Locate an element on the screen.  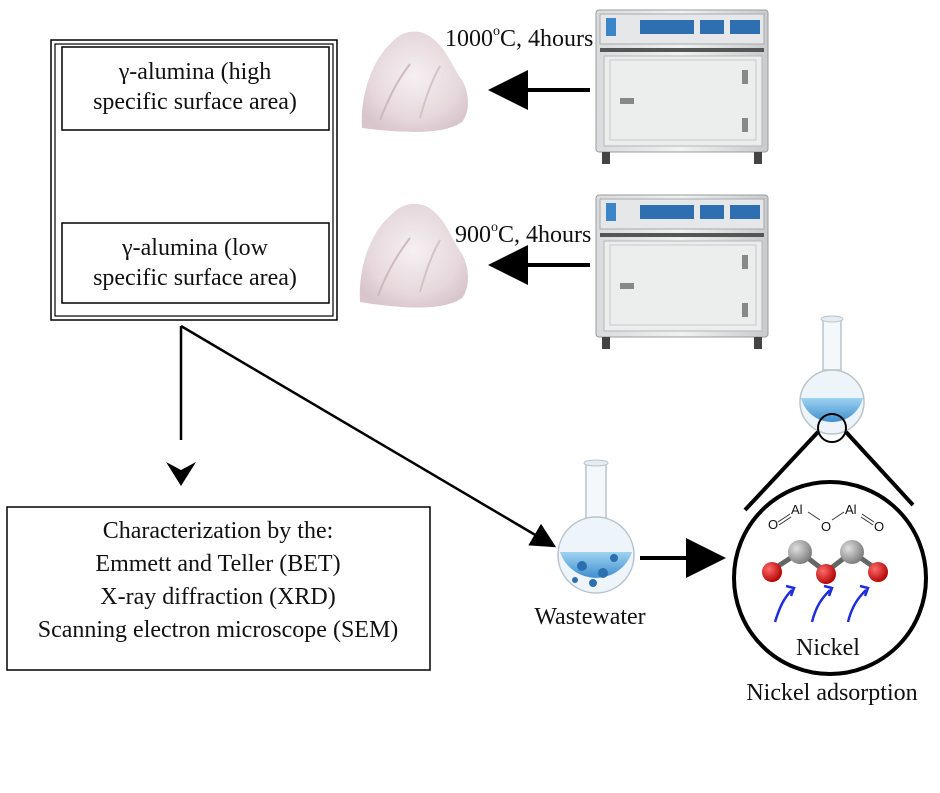
nickel-label: Nickel is located at coordinates (828, 648).